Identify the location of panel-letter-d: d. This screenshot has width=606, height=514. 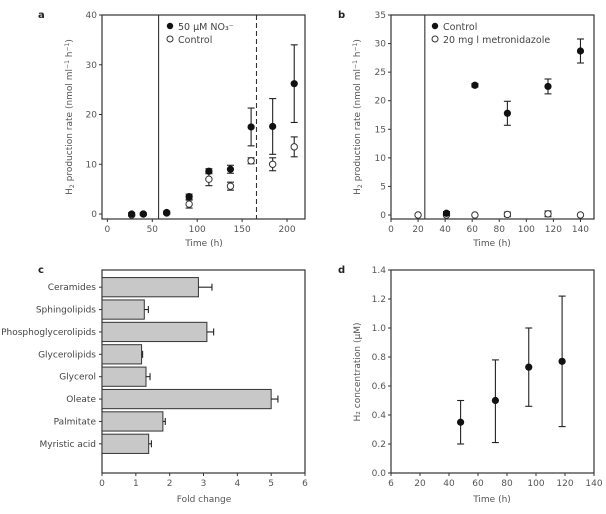
(341, 270).